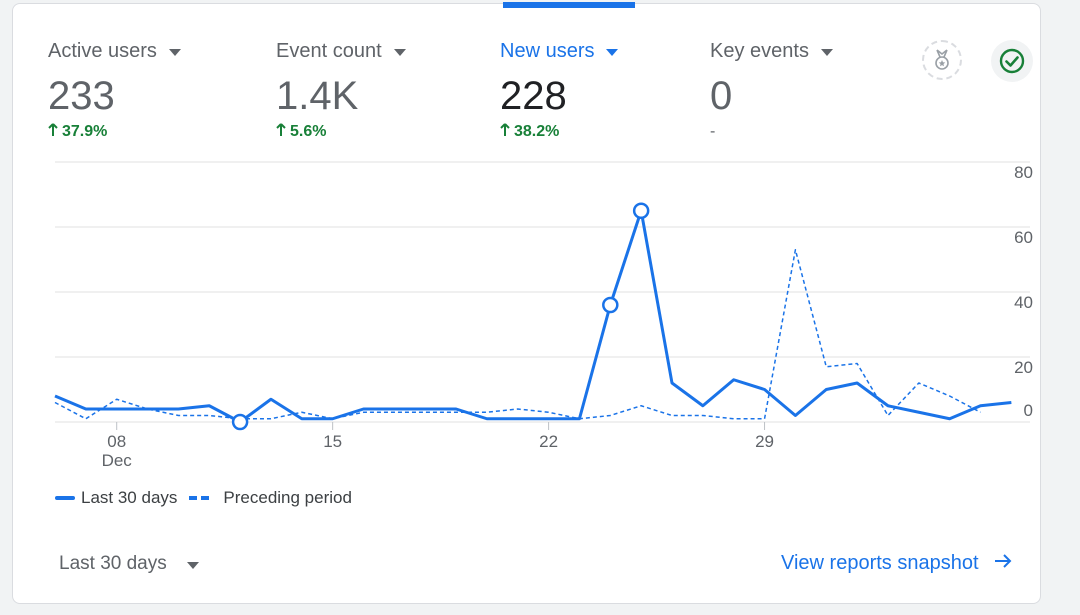  What do you see at coordinates (332, 441) in the screenshot?
I see `x-tick-label: 15` at bounding box center [332, 441].